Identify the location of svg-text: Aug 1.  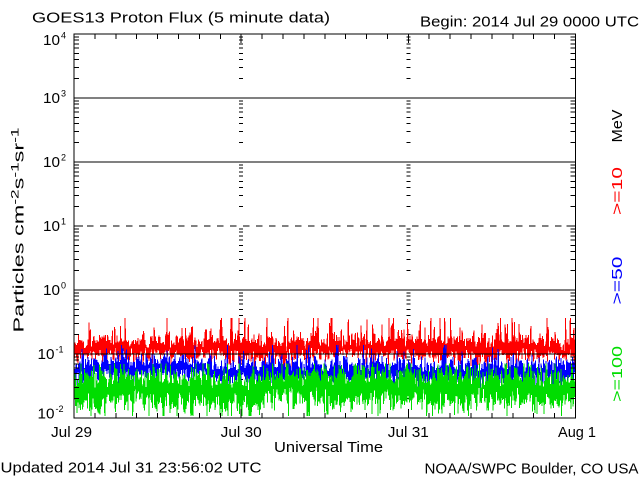
(577, 432).